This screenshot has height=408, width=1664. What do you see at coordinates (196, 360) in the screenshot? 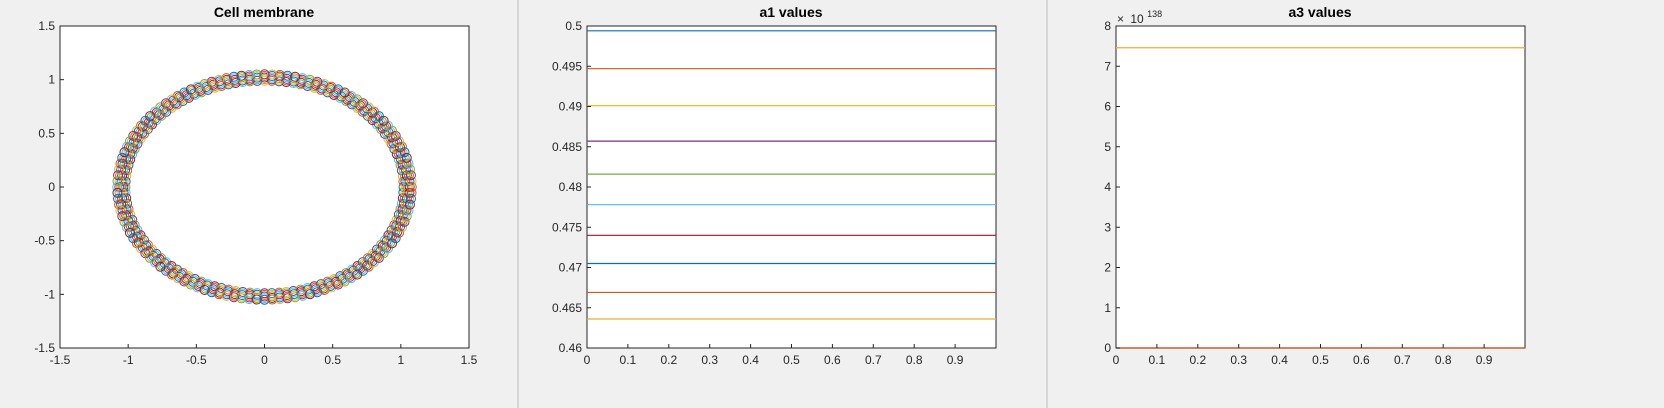
I see `x-tick-label: -0.5` at bounding box center [196, 360].